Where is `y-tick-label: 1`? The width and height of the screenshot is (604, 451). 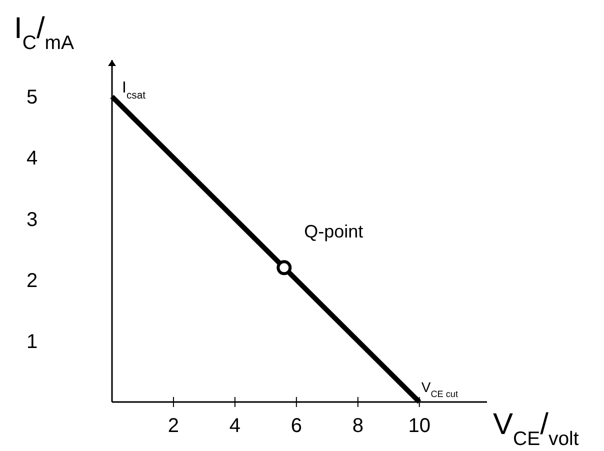
y-tick-label: 1 is located at coordinates (32, 341).